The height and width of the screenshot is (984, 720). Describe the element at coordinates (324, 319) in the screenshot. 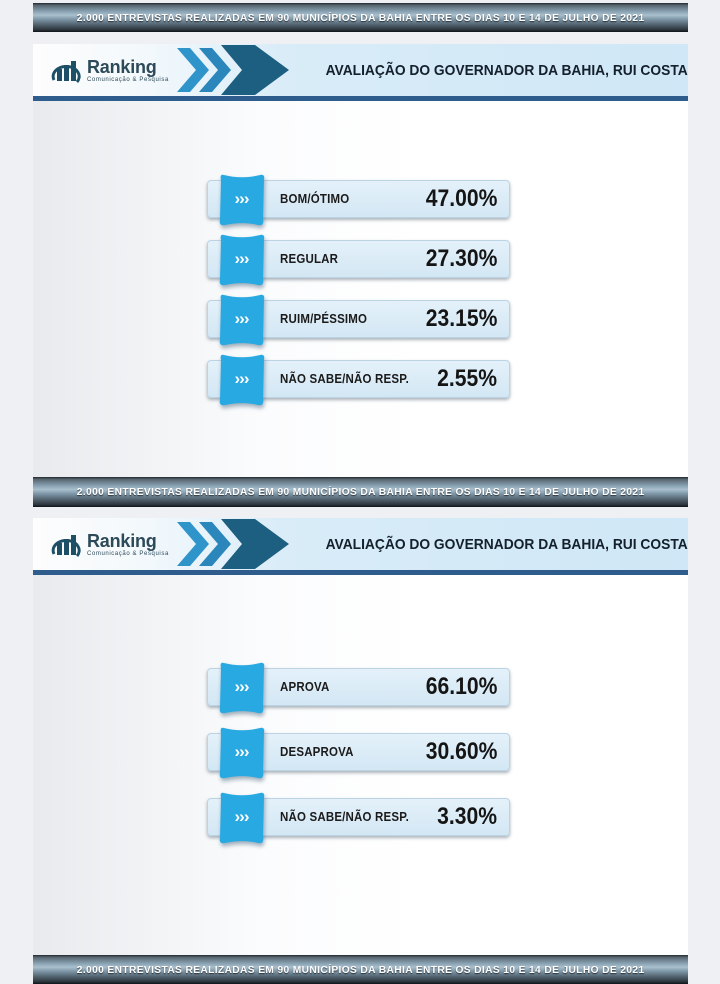

I see `row-label: RUIM/PÉSSIMO` at that location.